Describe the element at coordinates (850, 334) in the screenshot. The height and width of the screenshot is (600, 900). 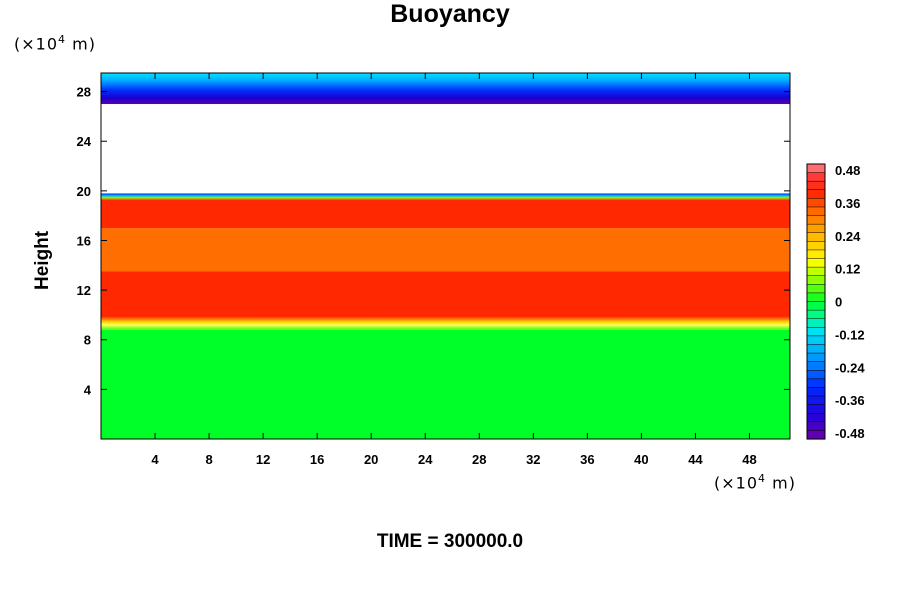
I see `colorbar-label: -0.12` at that location.